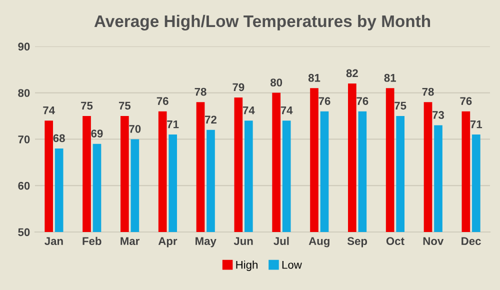  I want to click on y-tick-label: 50, so click(24, 232).